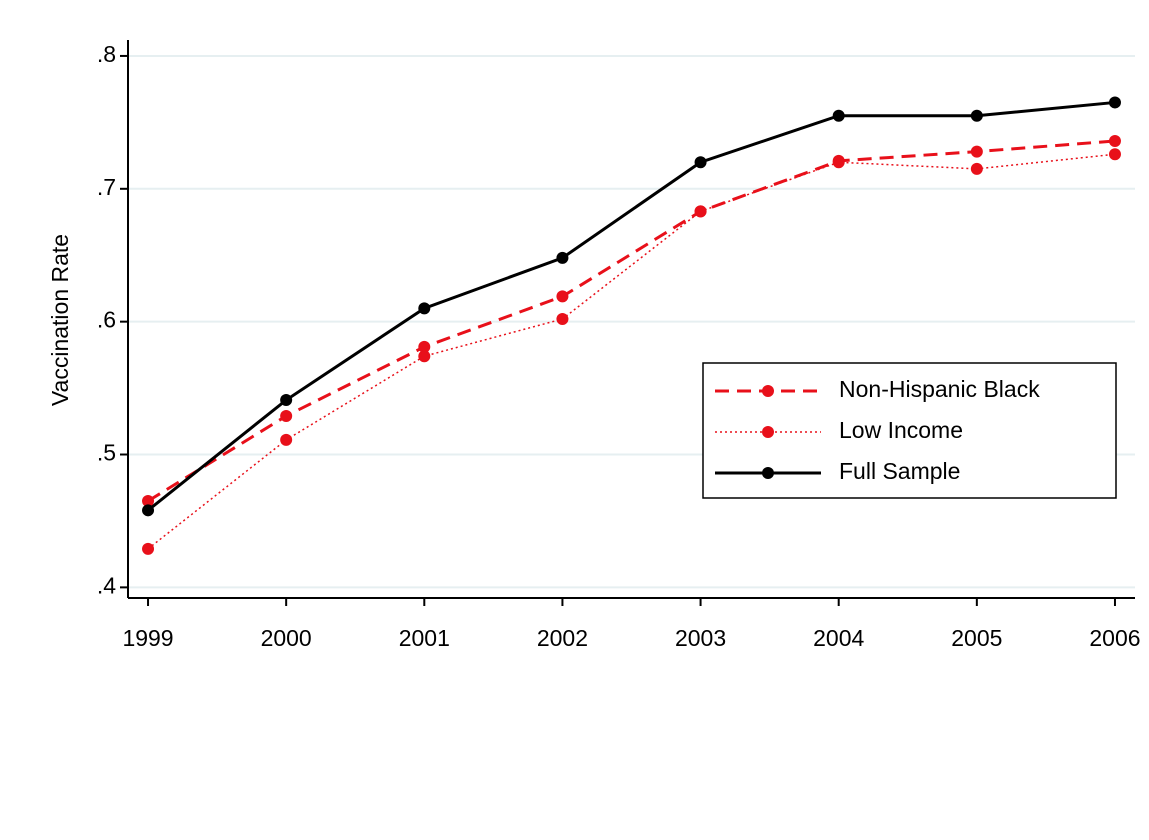 This screenshot has height=840, width=1149. Describe the element at coordinates (838, 638) in the screenshot. I see `x-tick-label: 2004` at that location.